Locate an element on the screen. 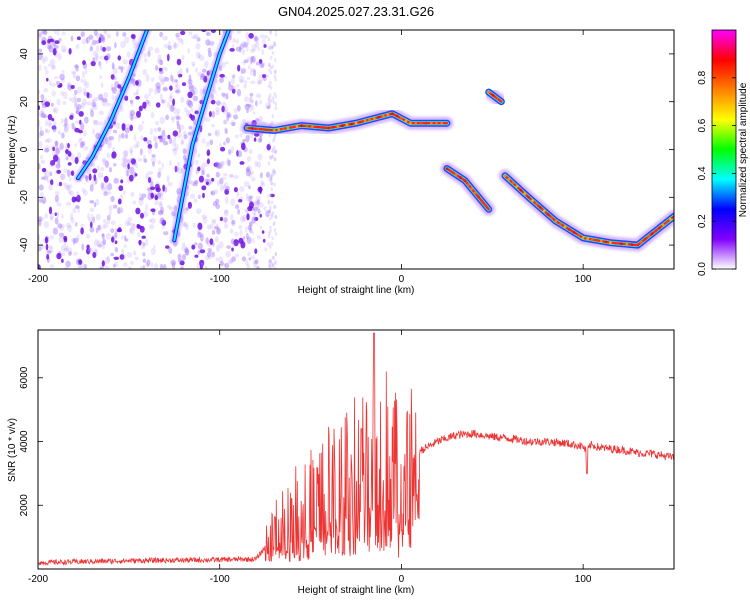 This screenshot has width=750, height=600. spectrogram-y-tick-label: 40 is located at coordinates (24, 54).